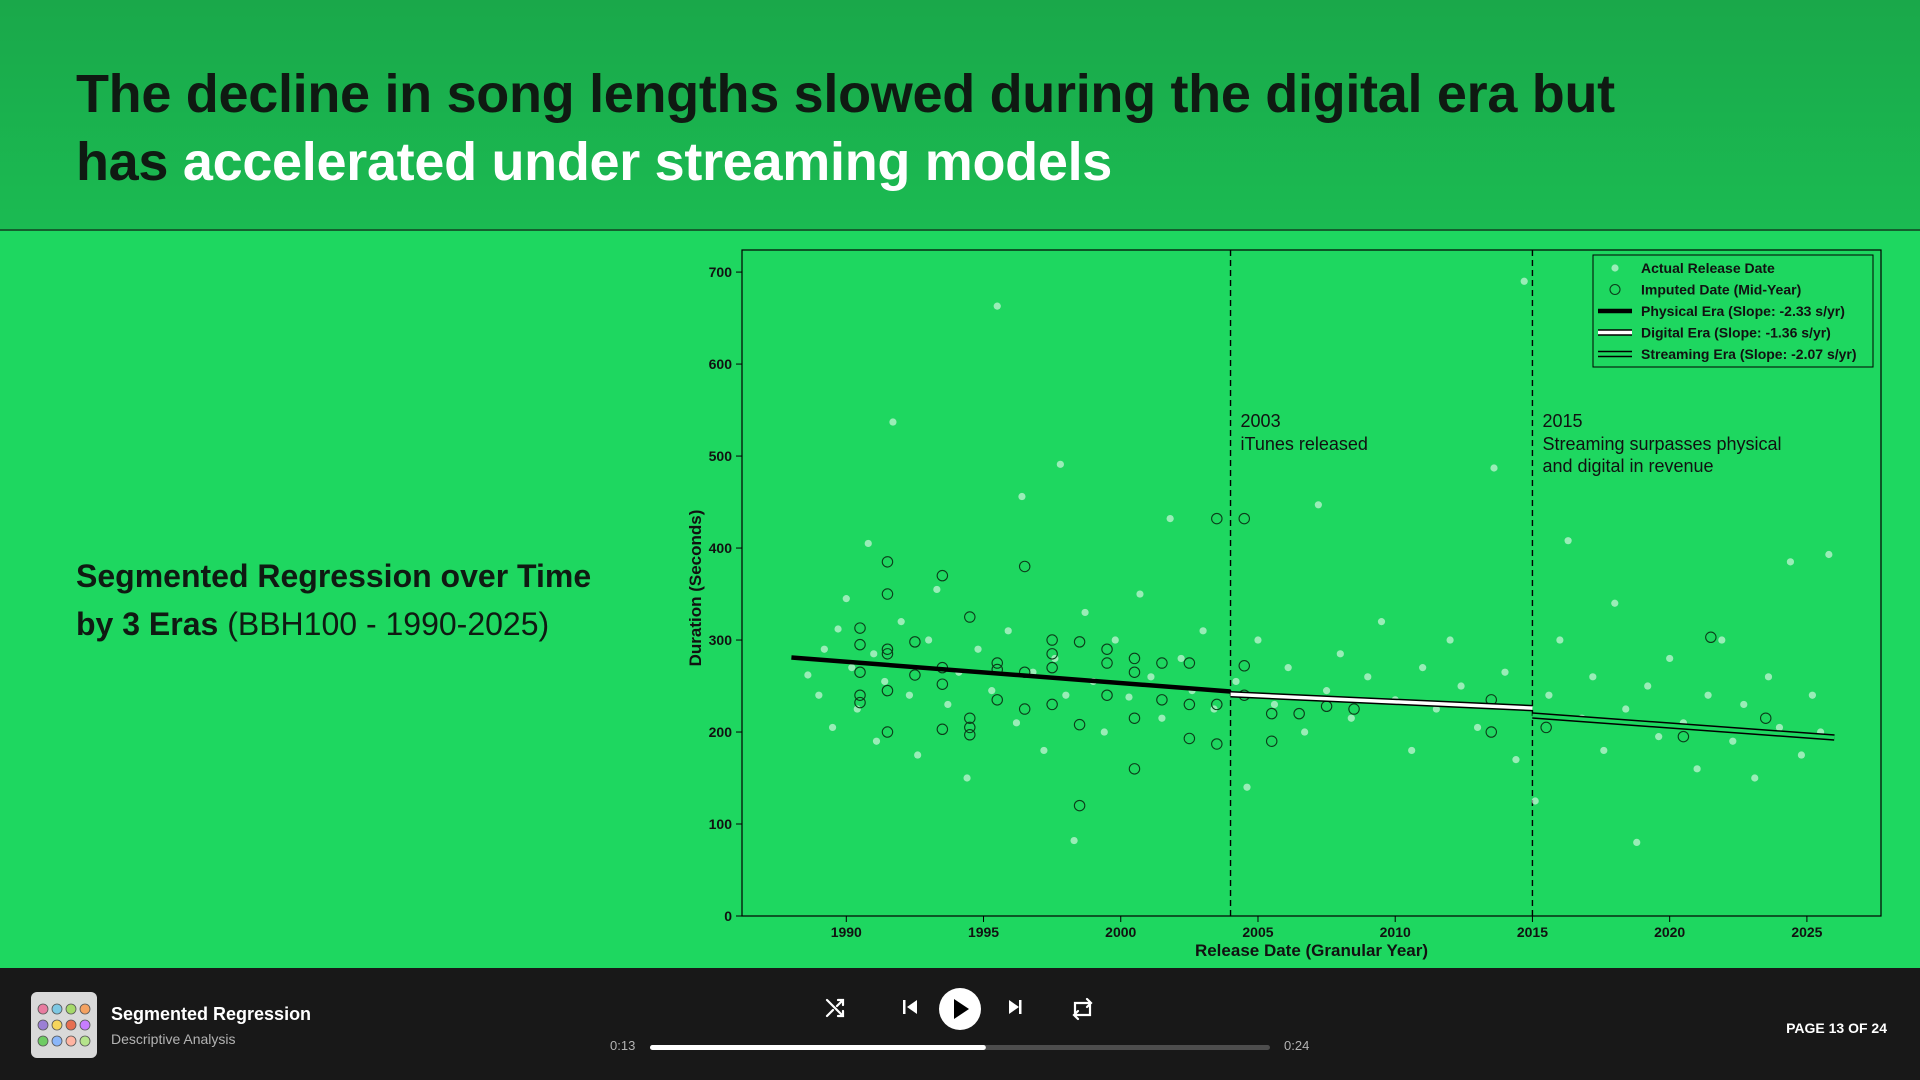  I want to click on x-tick-label: 2025, so click(1806, 932).